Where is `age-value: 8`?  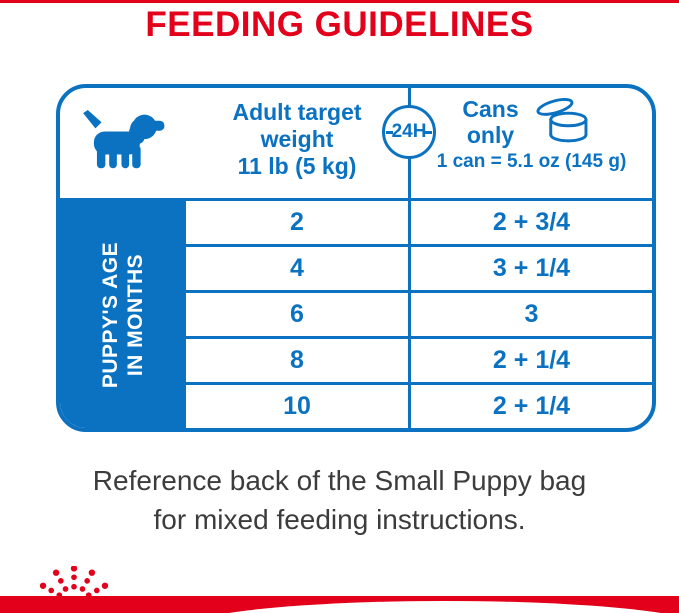 age-value: 8 is located at coordinates (297, 360).